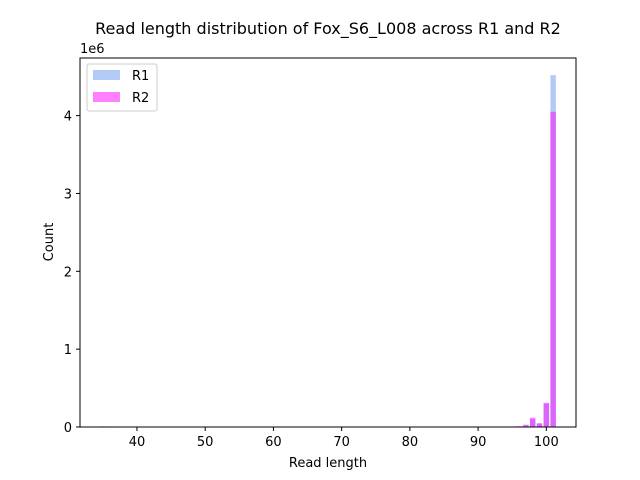 The height and width of the screenshot is (480, 640). I want to click on y-offset-label: 1e6, so click(92, 49).